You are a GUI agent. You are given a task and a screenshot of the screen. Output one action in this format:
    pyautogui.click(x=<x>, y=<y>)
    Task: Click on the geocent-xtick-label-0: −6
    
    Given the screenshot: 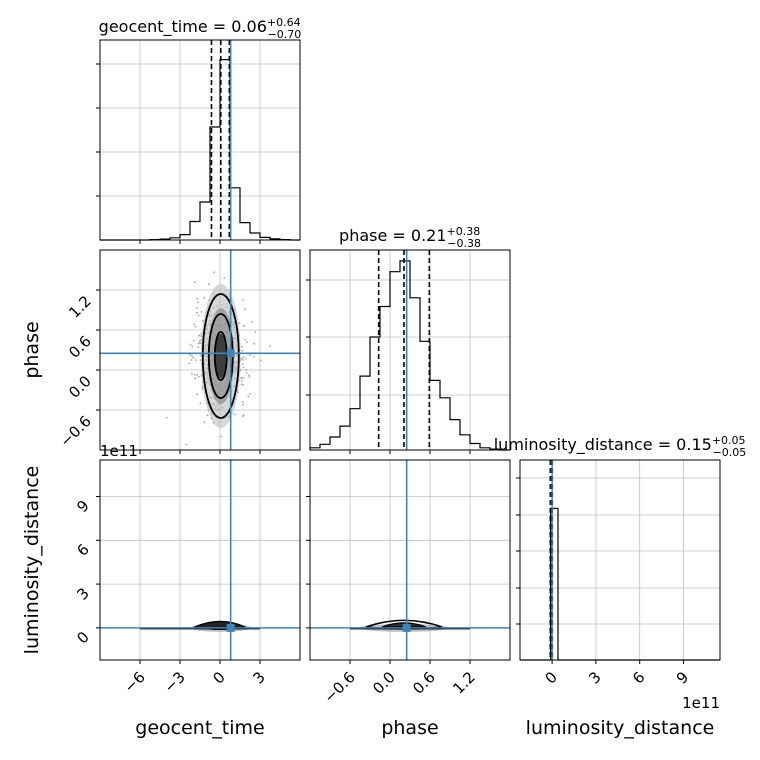 What is the action you would take?
    pyautogui.click(x=134, y=682)
    